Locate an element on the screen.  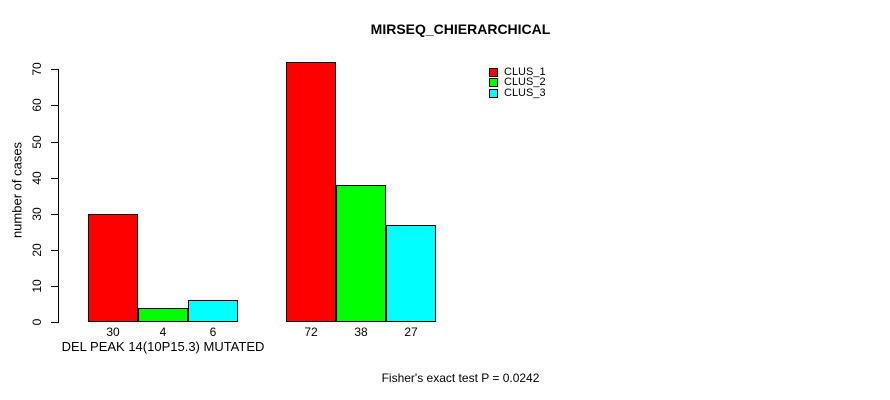
y-tick-label: 50 is located at coordinates (37, 142).